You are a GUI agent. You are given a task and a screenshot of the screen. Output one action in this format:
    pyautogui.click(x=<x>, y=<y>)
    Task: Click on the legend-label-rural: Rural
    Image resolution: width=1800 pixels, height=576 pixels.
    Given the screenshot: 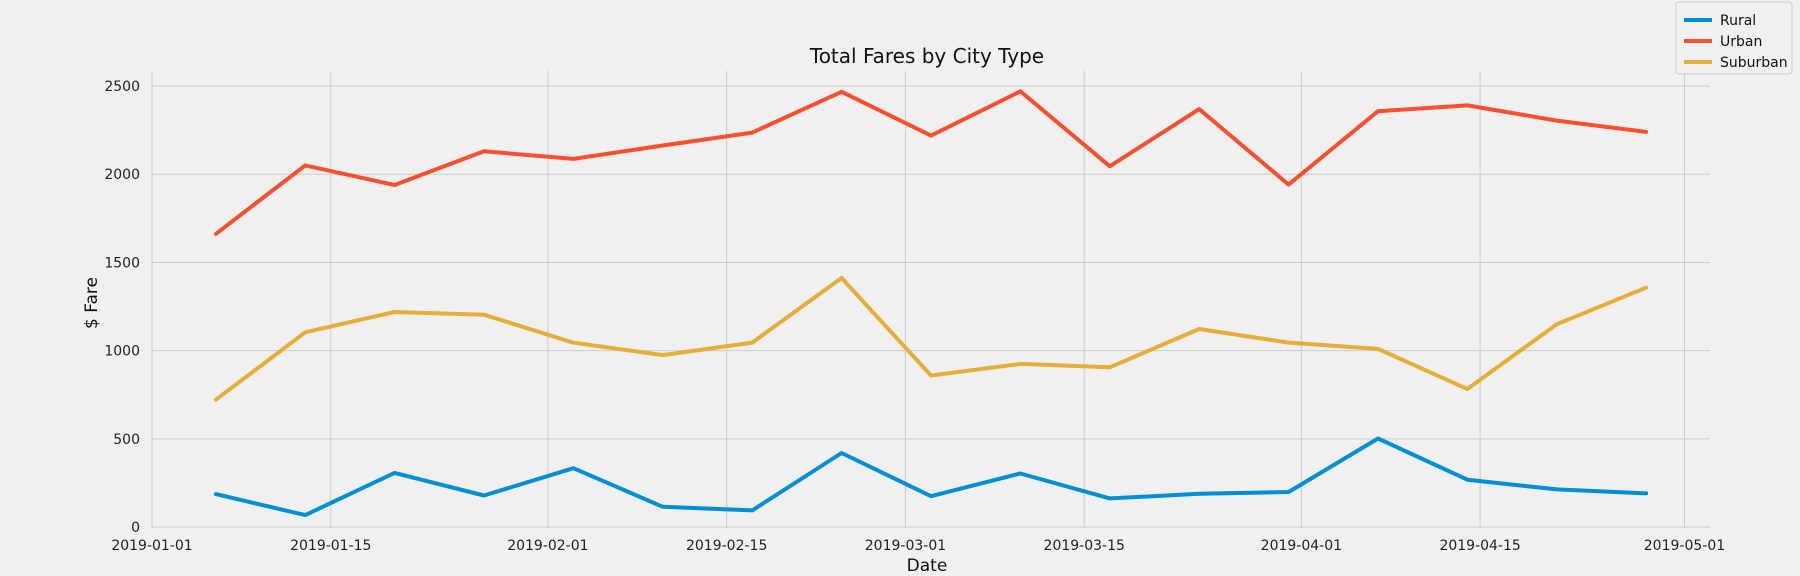 What is the action you would take?
    pyautogui.click(x=1738, y=21)
    